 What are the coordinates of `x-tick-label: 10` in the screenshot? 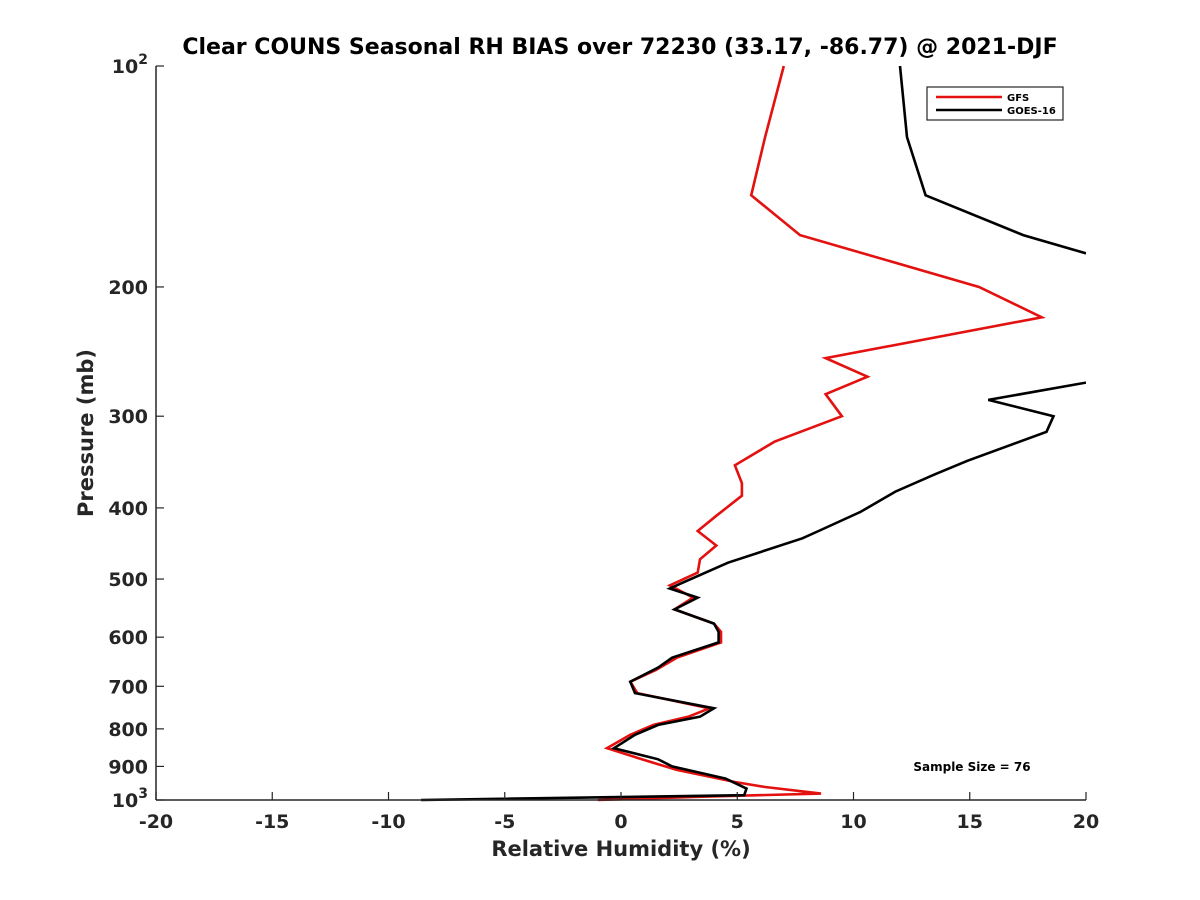 It's located at (853, 822).